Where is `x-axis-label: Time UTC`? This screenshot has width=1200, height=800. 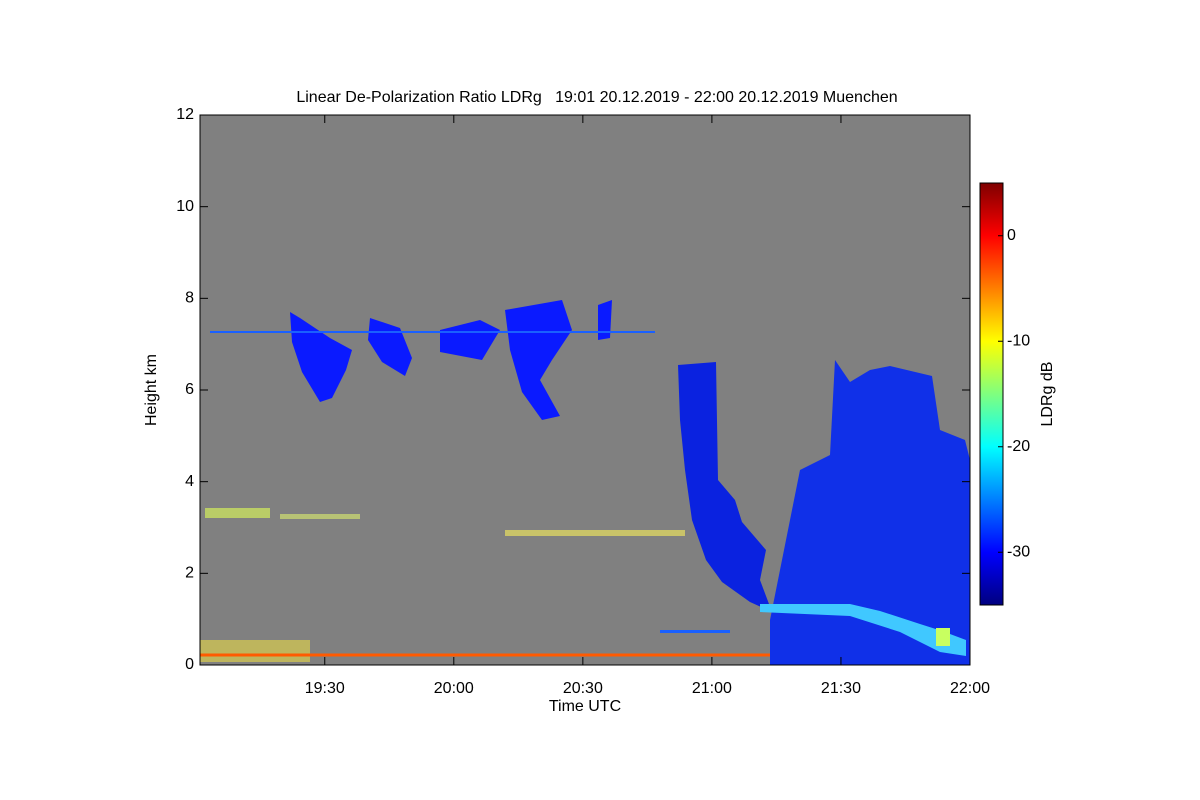
x-axis-label: Time UTC is located at coordinates (585, 706).